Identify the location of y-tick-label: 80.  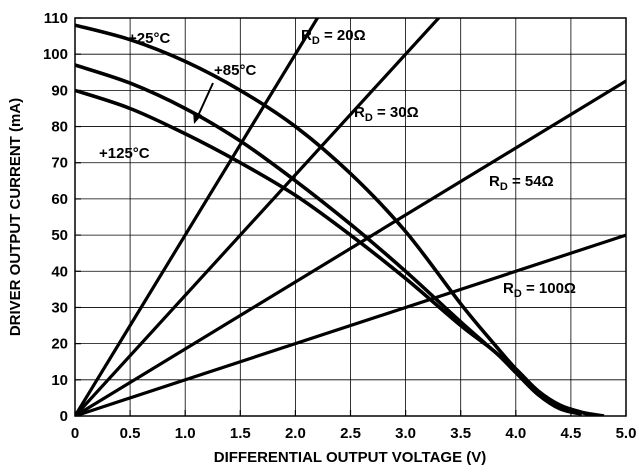
(59, 127).